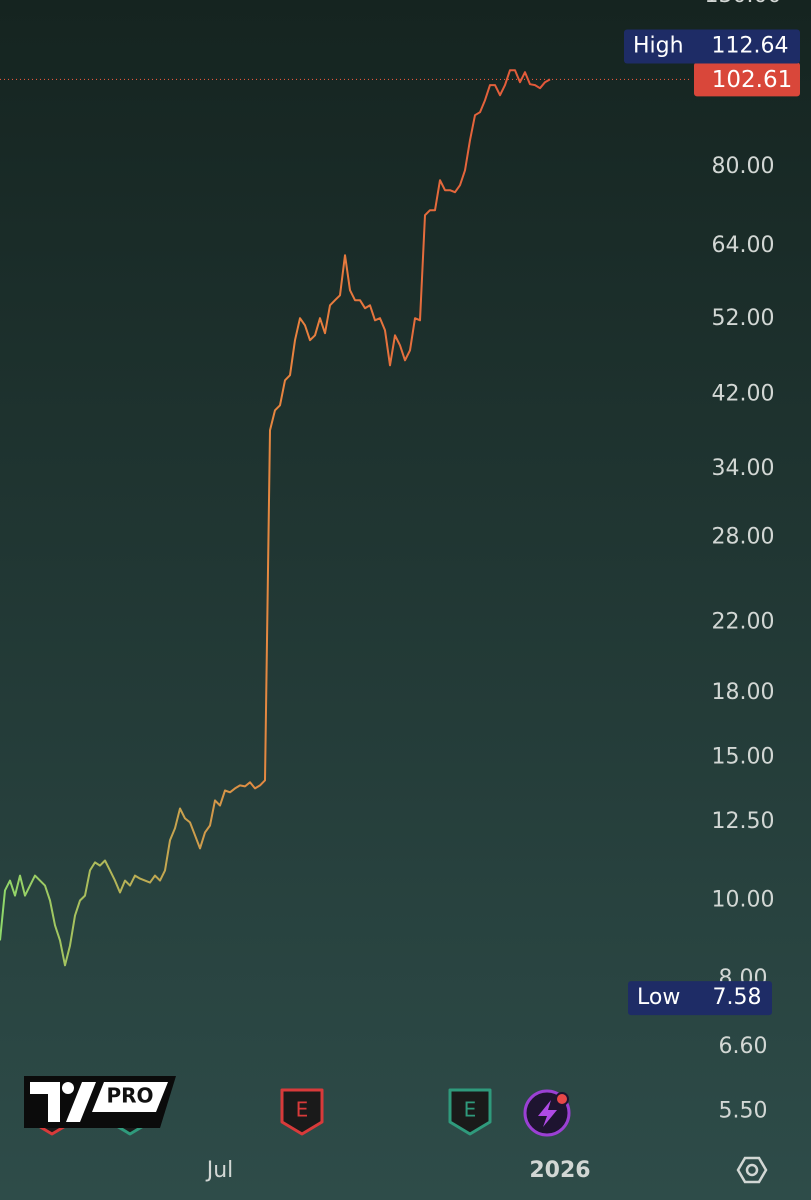  What do you see at coordinates (562, 1099) in the screenshot?
I see `event-marker-dot` at bounding box center [562, 1099].